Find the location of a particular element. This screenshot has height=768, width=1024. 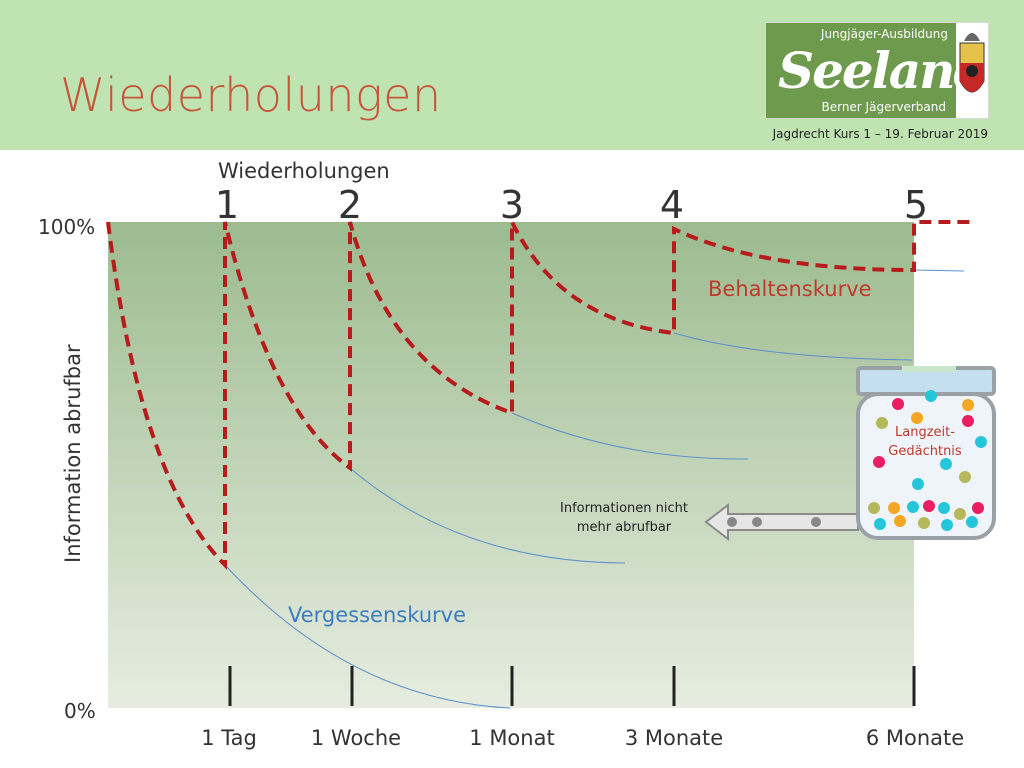

time-label-2: 1 Woche is located at coordinates (356, 738).